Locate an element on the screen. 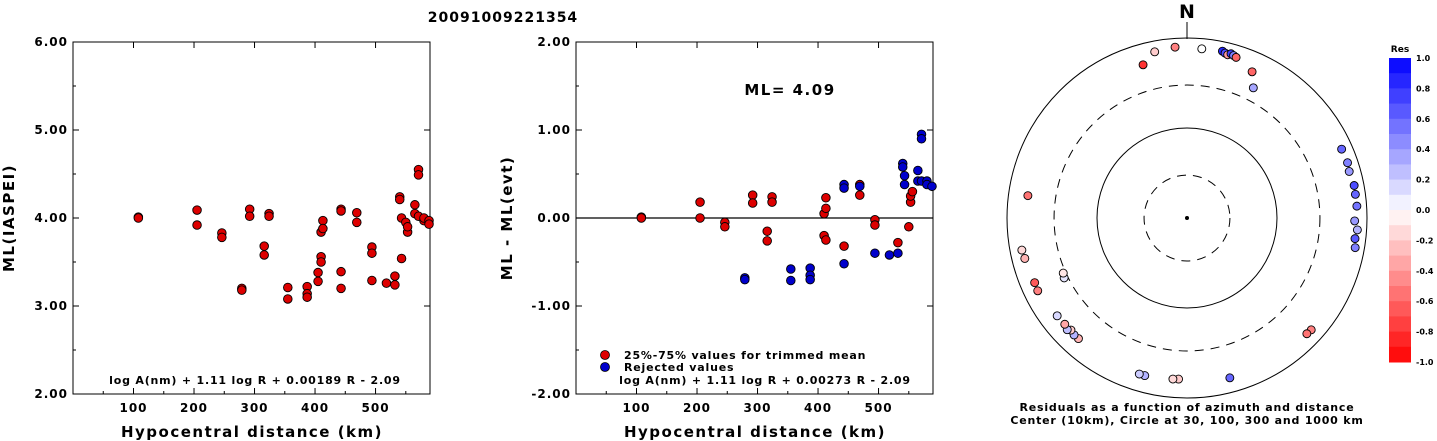 This screenshot has width=1437, height=441. colorbar-tick-label: 1.0 is located at coordinates (1423, 58).